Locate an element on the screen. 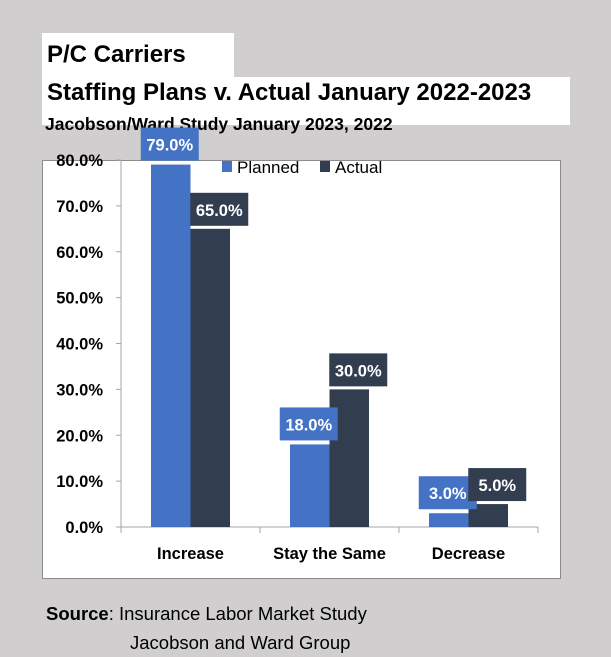 The width and height of the screenshot is (611, 657). x-tick-label: Increase is located at coordinates (190, 554).